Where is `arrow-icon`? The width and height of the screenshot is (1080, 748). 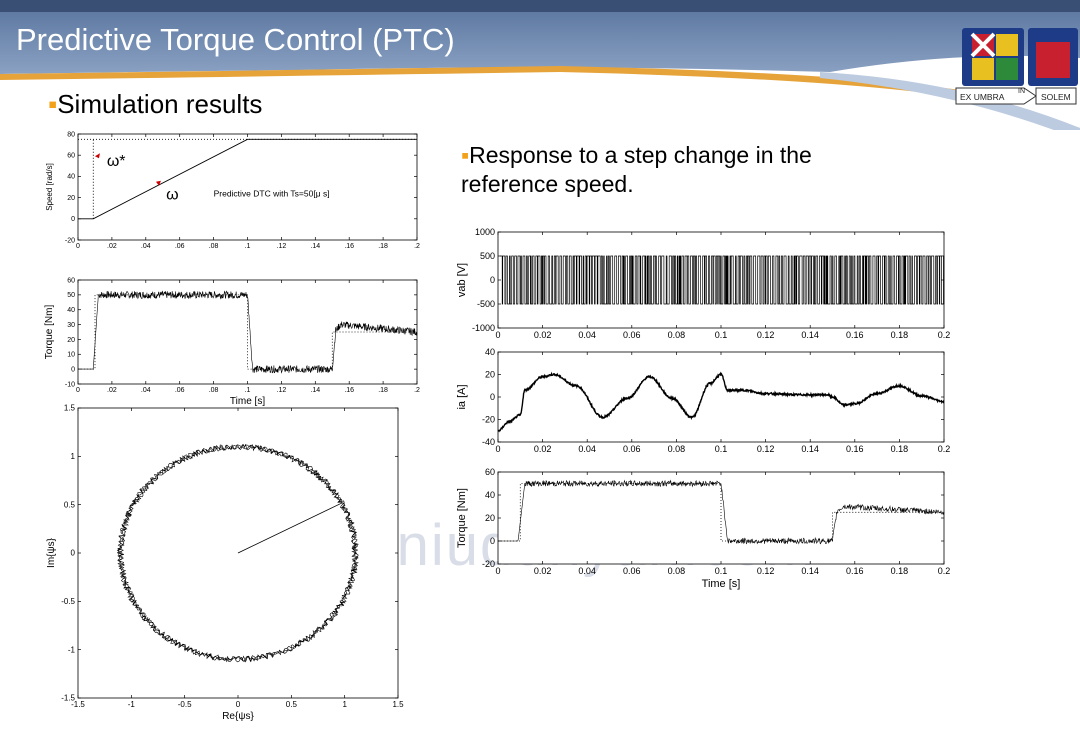
arrow-icon is located at coordinates (158, 183).